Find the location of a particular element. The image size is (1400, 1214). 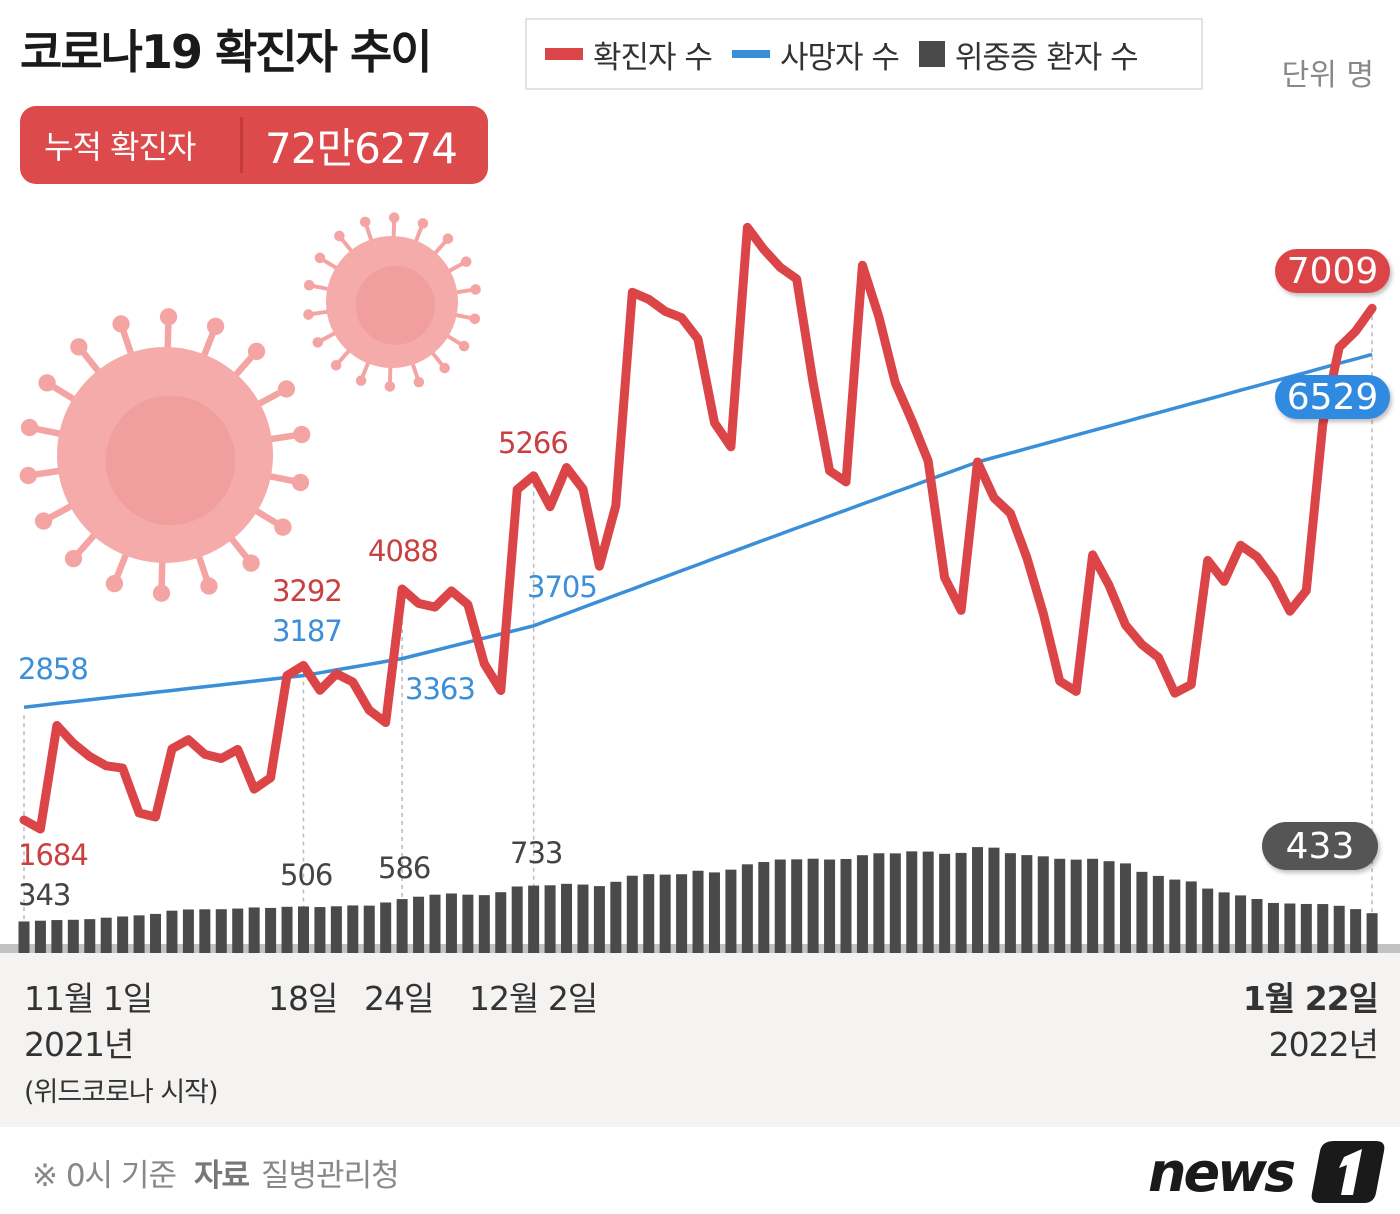

confirmed-label-day31: 5266 is located at coordinates (533, 443).